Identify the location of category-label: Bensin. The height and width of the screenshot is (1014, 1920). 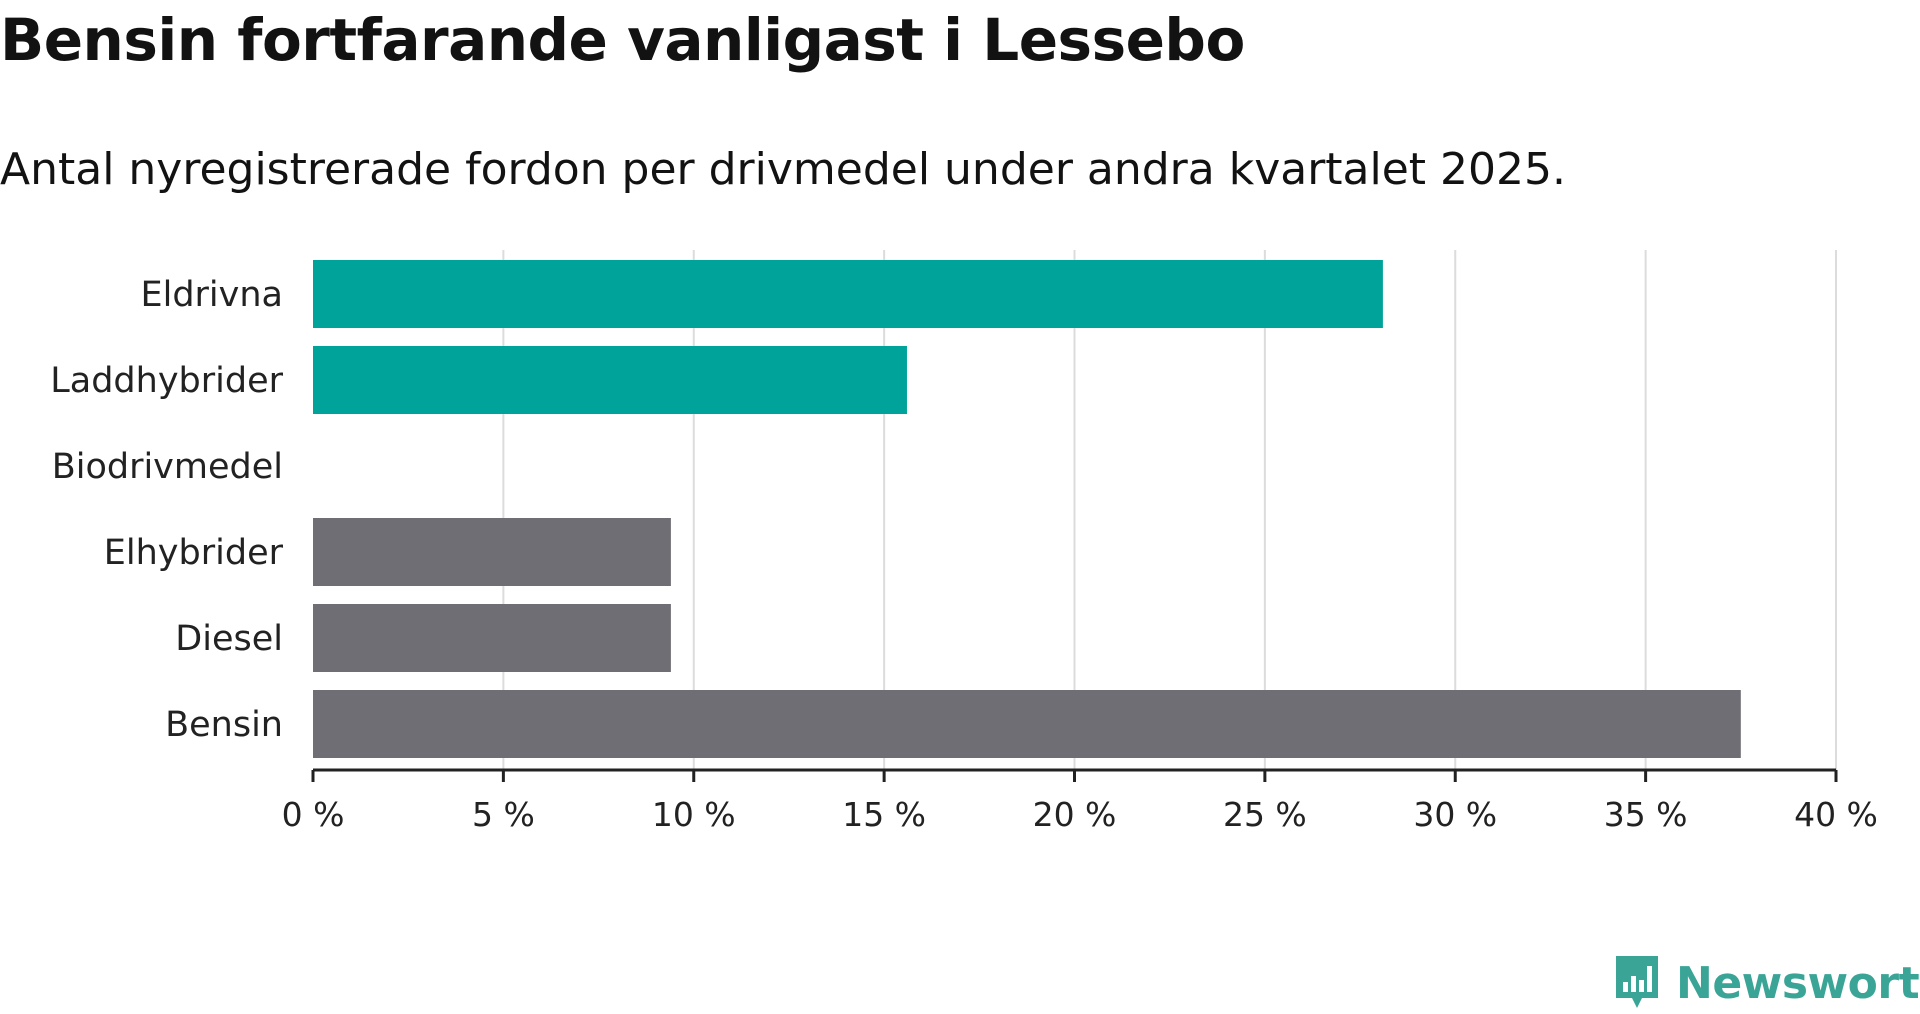
(224, 725).